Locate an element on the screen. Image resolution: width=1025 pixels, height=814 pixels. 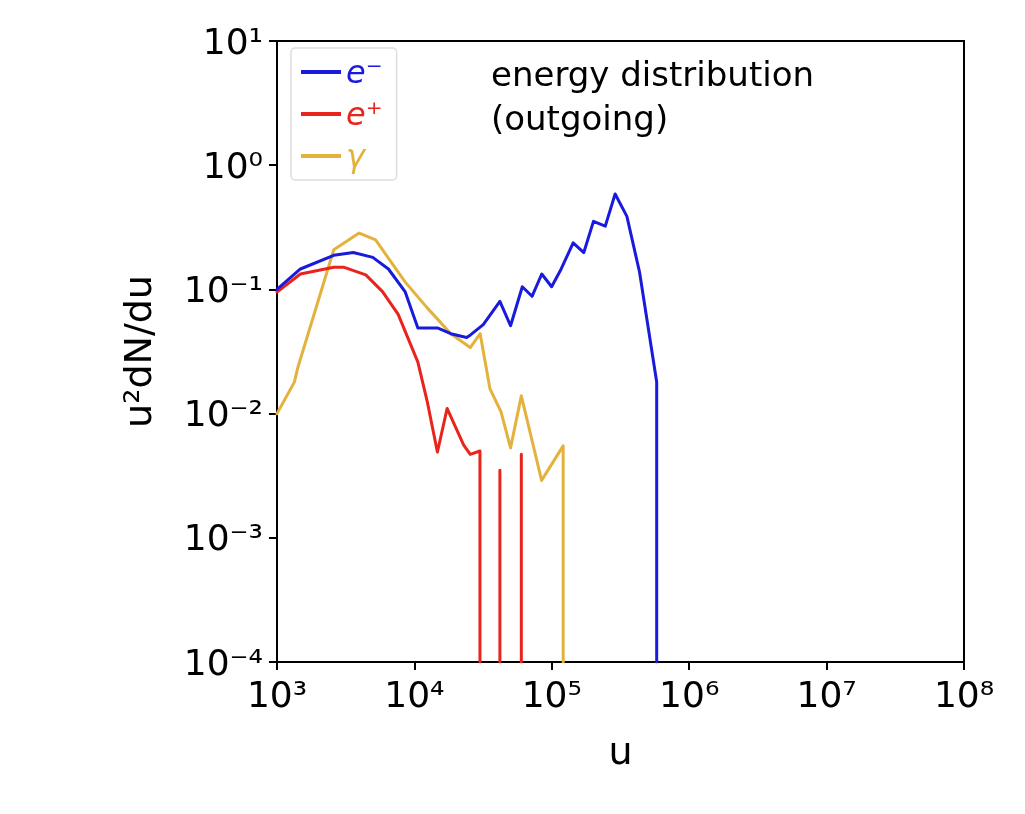
x-tick-label: 10⁸ is located at coordinates (964, 694).